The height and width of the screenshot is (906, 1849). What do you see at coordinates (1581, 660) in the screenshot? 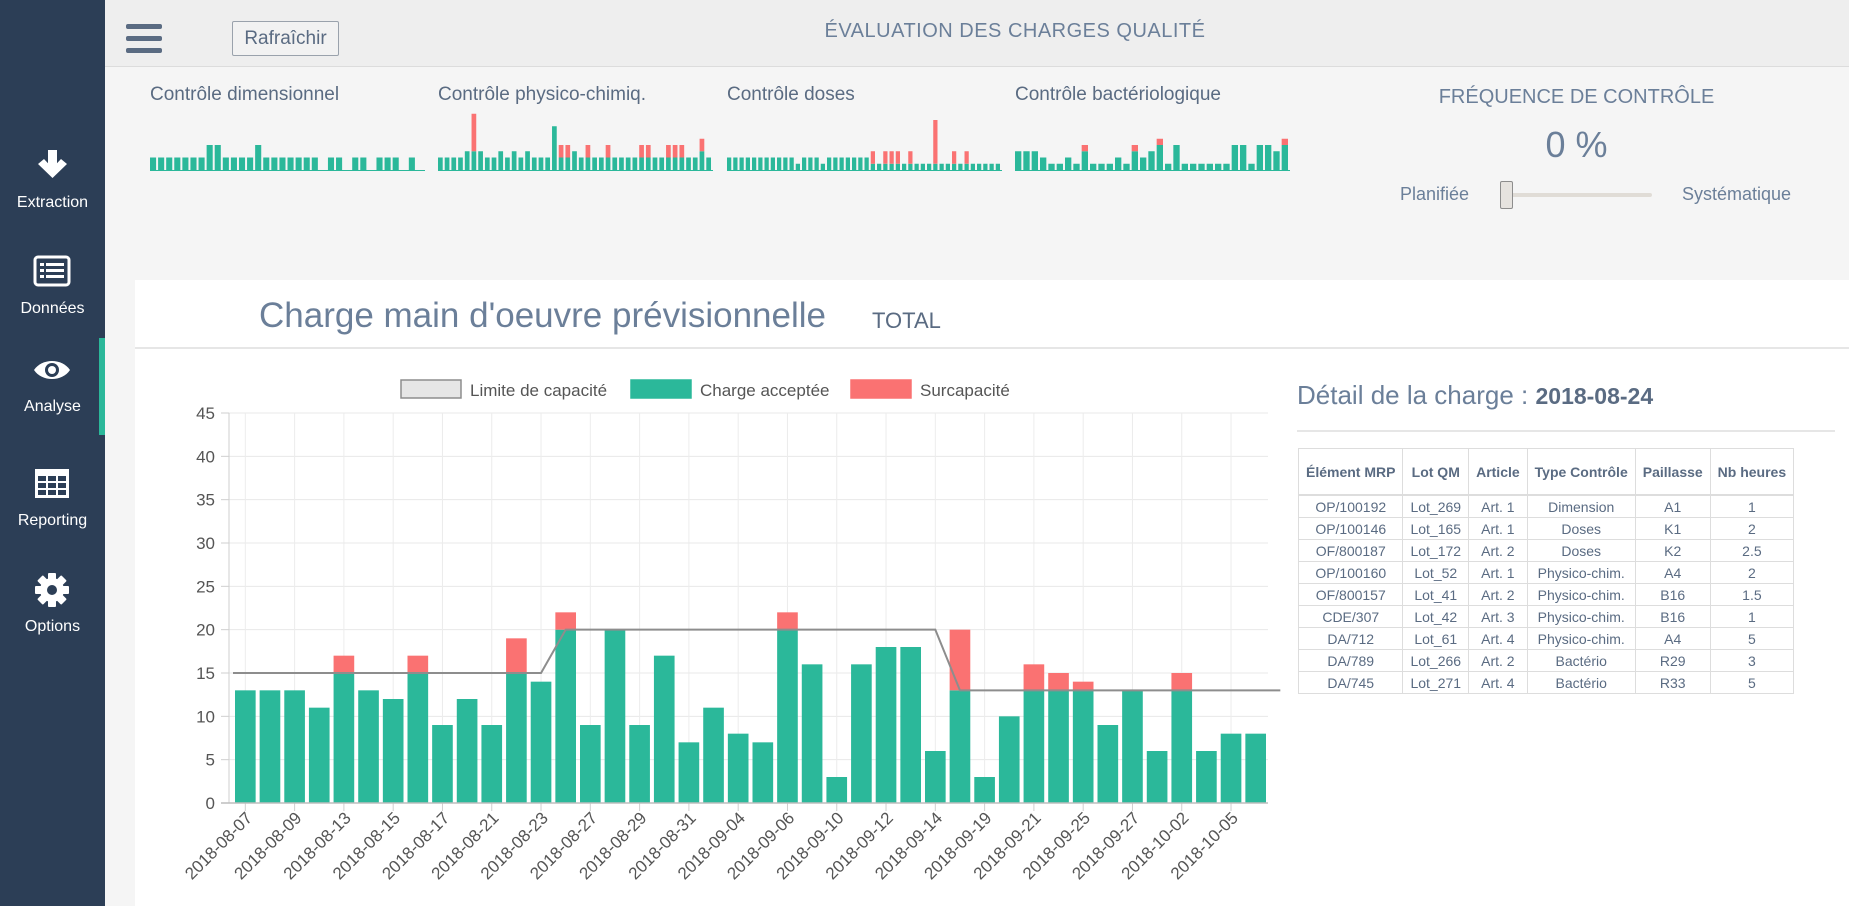
I see `table-cell: Bactério` at bounding box center [1581, 660].